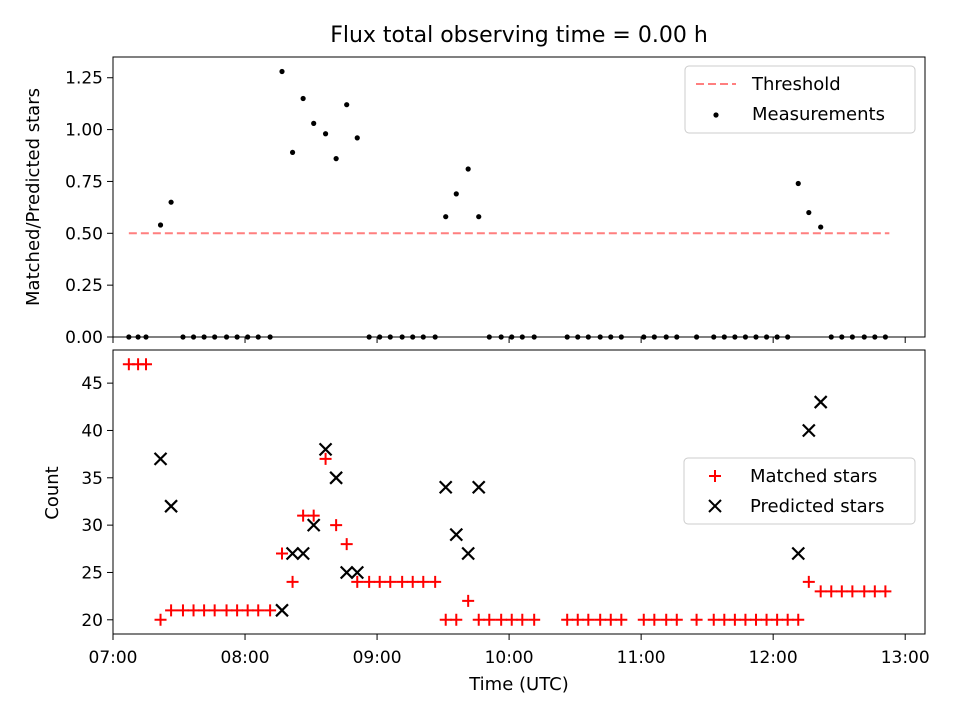  Describe the element at coordinates (715, 506) in the screenshot. I see `predicted-legend-swatch` at that location.